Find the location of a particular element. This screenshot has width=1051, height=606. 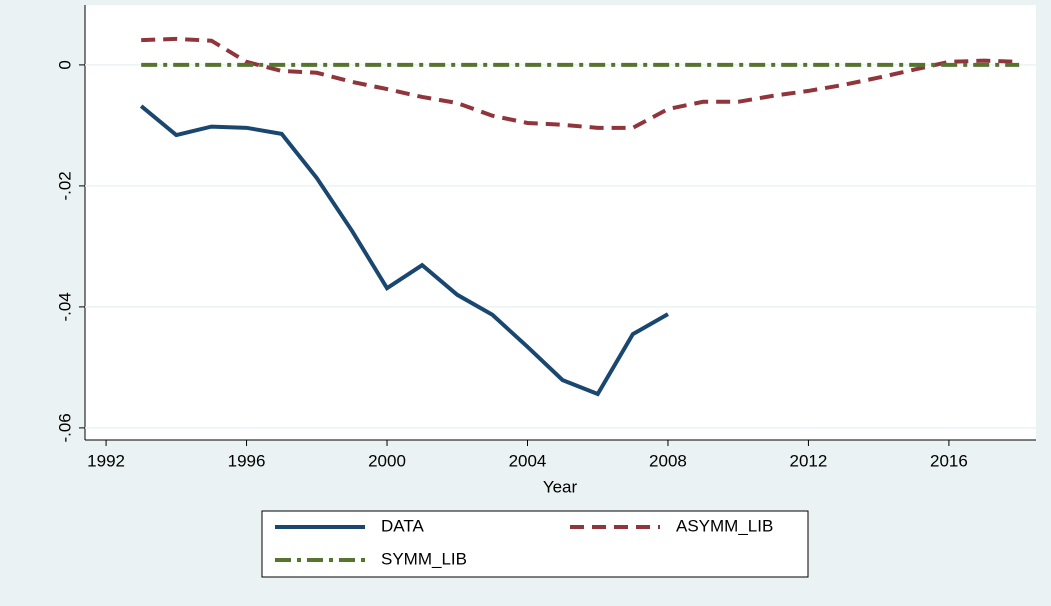

y-tick-label: -.02 is located at coordinates (64, 185).